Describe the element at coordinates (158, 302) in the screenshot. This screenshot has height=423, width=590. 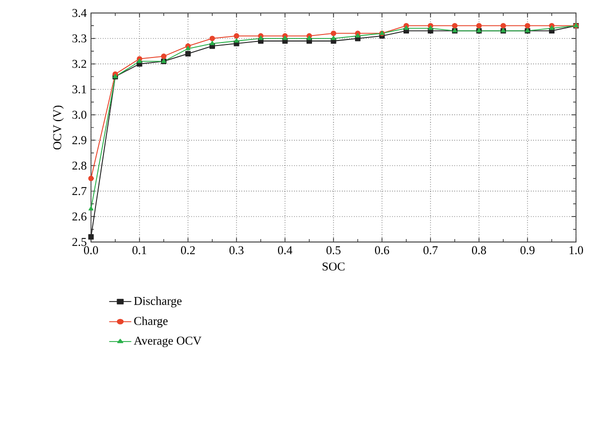
I see `legend-label: Discharge` at that location.